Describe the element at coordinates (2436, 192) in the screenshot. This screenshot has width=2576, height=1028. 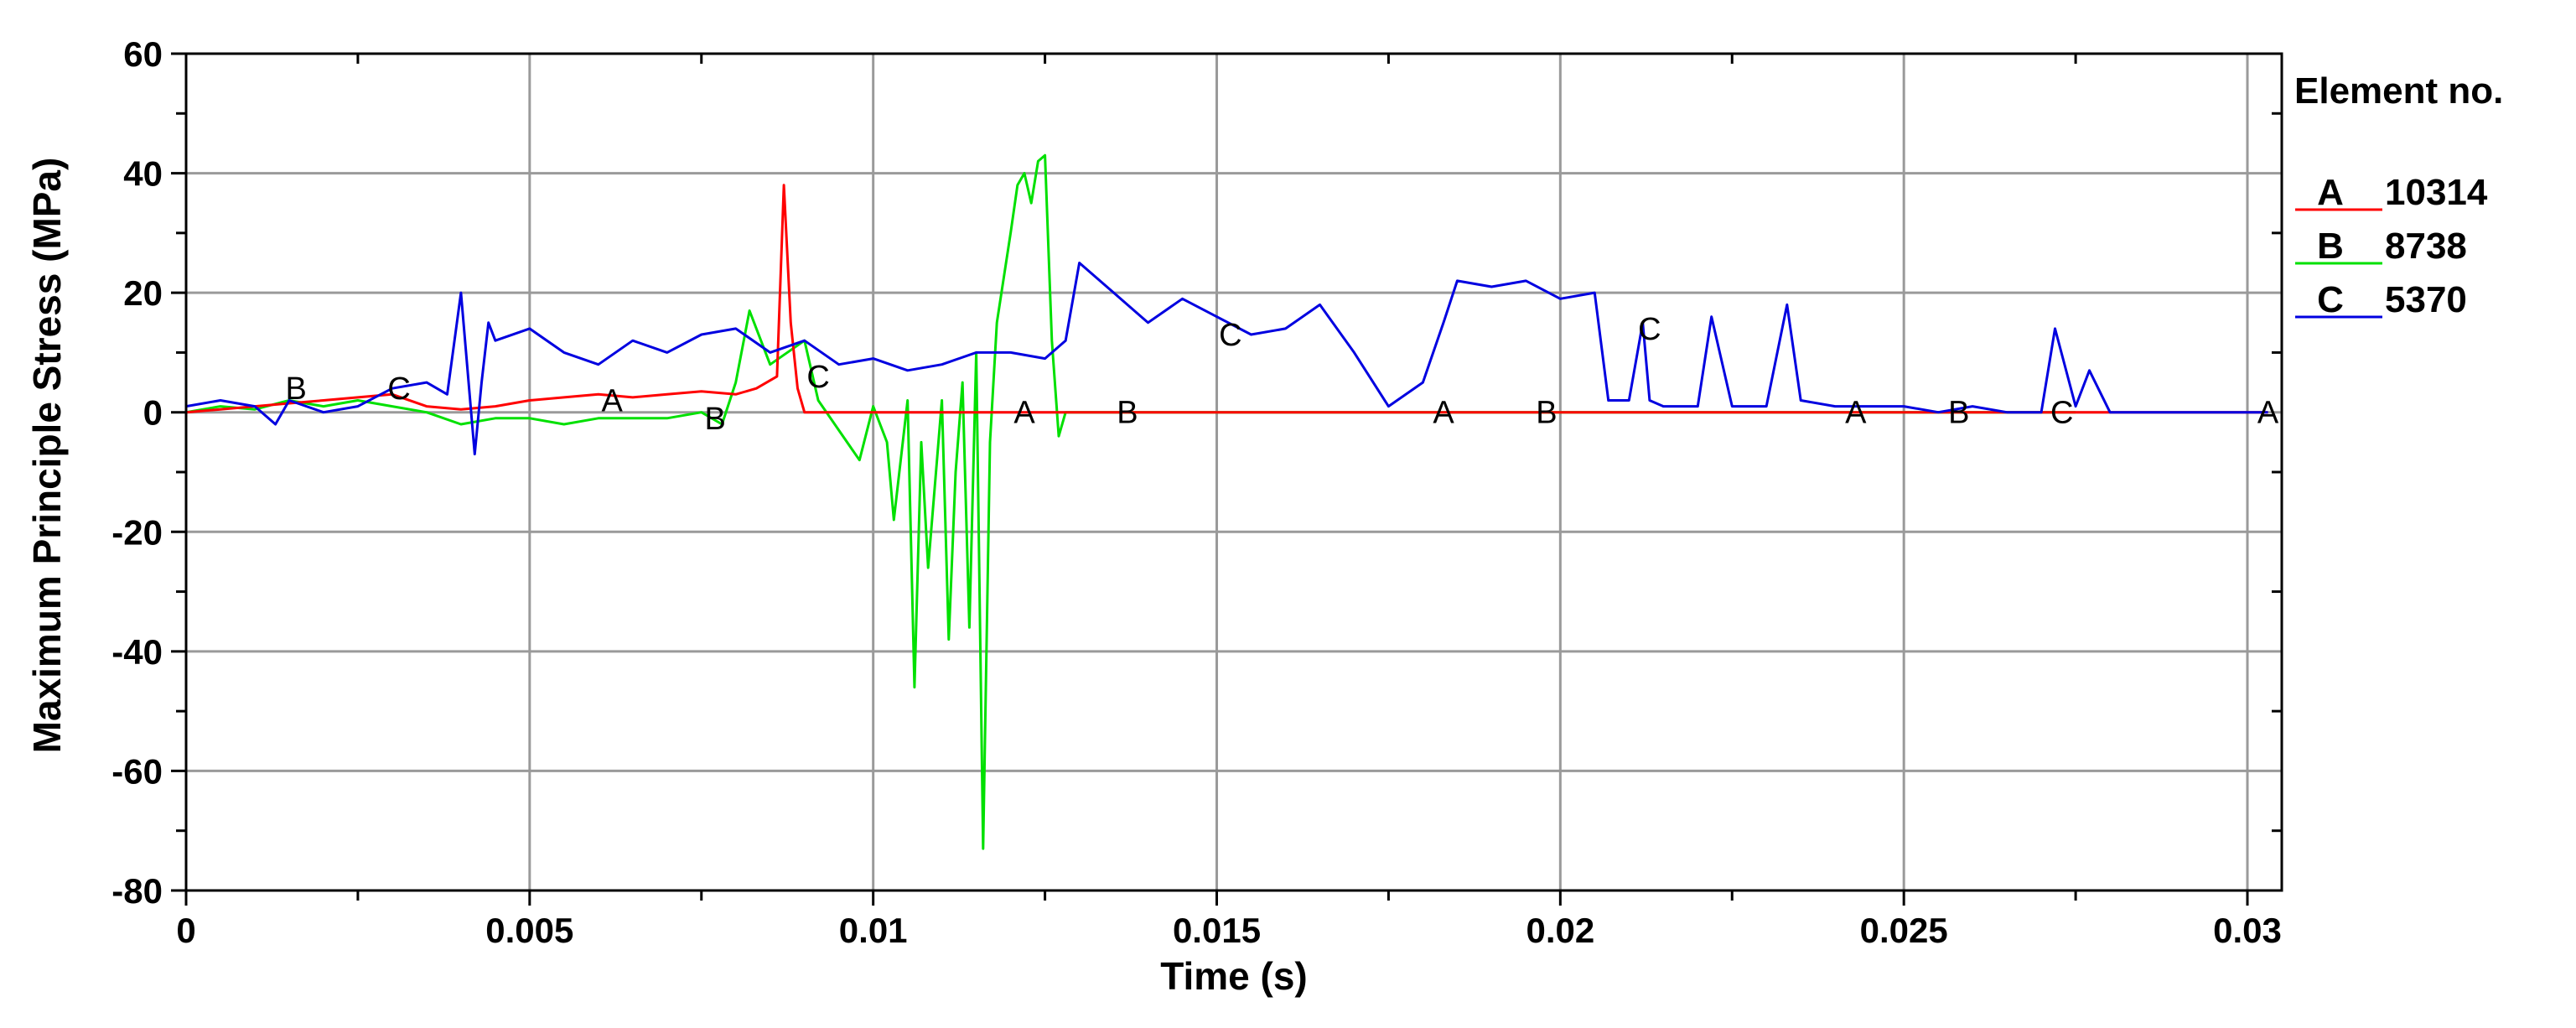
I see `legend-label-A: 10314` at that location.